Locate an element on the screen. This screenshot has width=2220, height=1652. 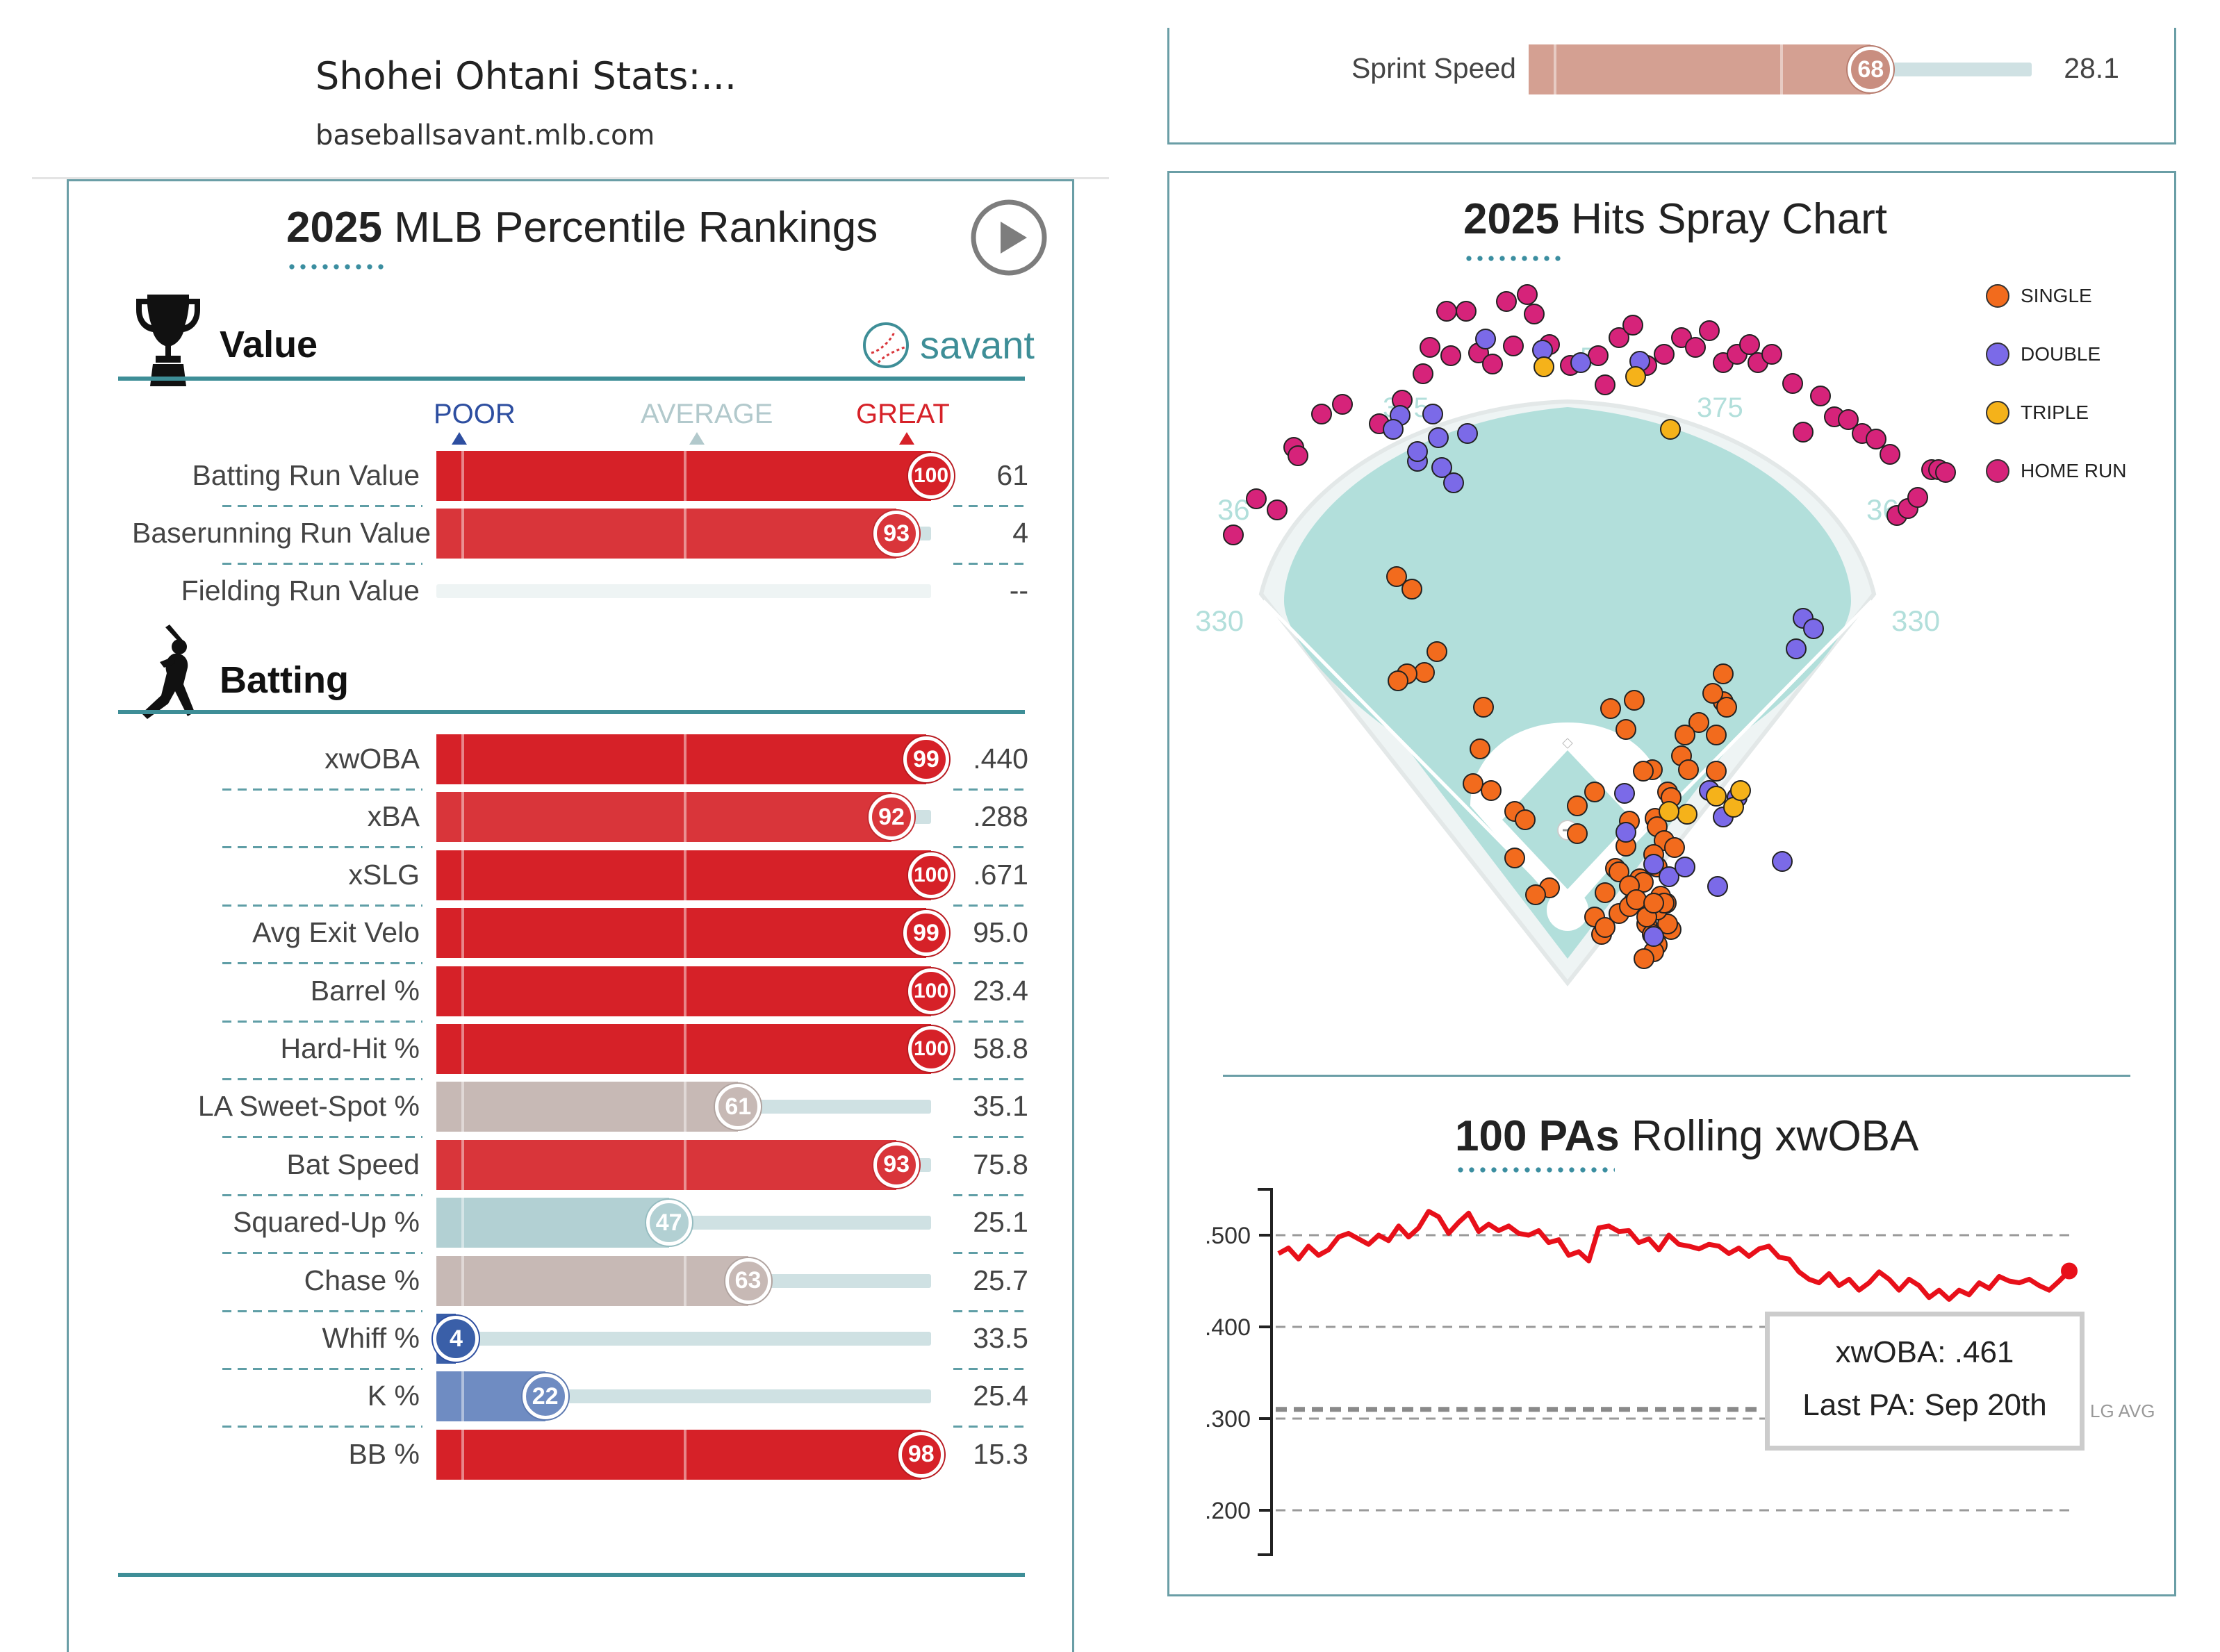
metric-percentile-chase: 63 is located at coordinates (748, 1280).